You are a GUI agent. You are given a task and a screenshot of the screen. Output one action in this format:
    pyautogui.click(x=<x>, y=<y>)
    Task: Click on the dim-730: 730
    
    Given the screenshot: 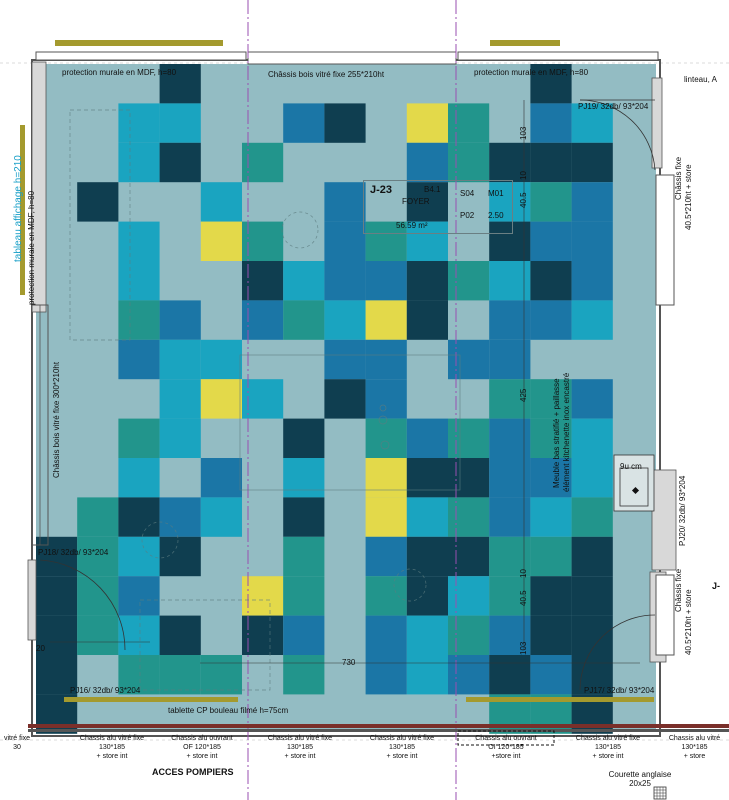 What is the action you would take?
    pyautogui.click(x=349, y=662)
    